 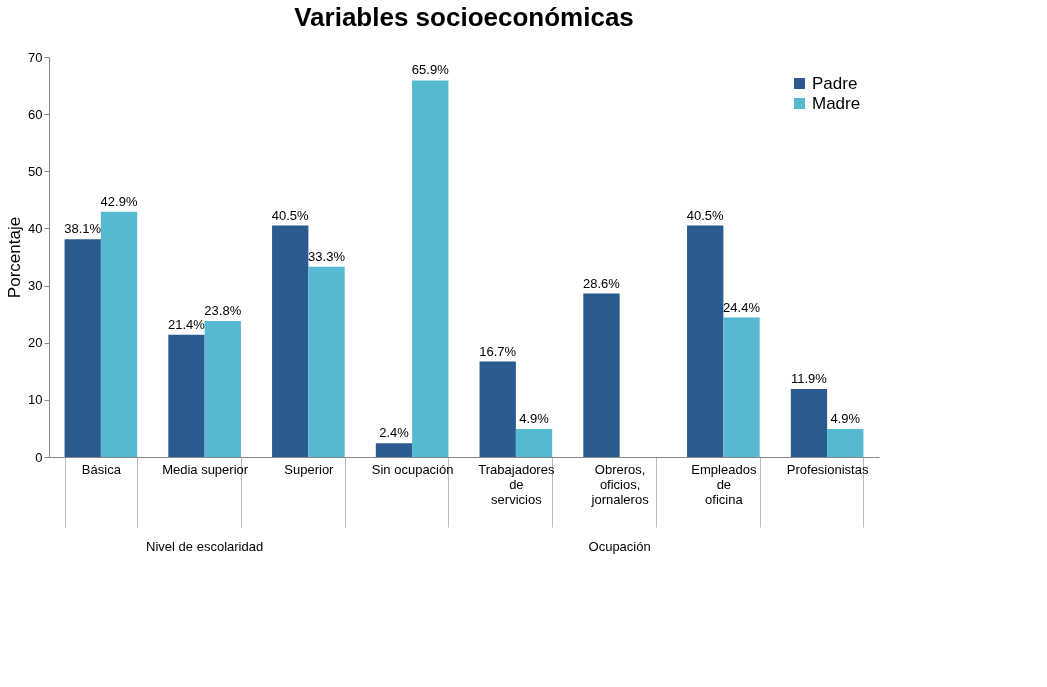 I want to click on x-tick-label: Superior, so click(x=309, y=469).